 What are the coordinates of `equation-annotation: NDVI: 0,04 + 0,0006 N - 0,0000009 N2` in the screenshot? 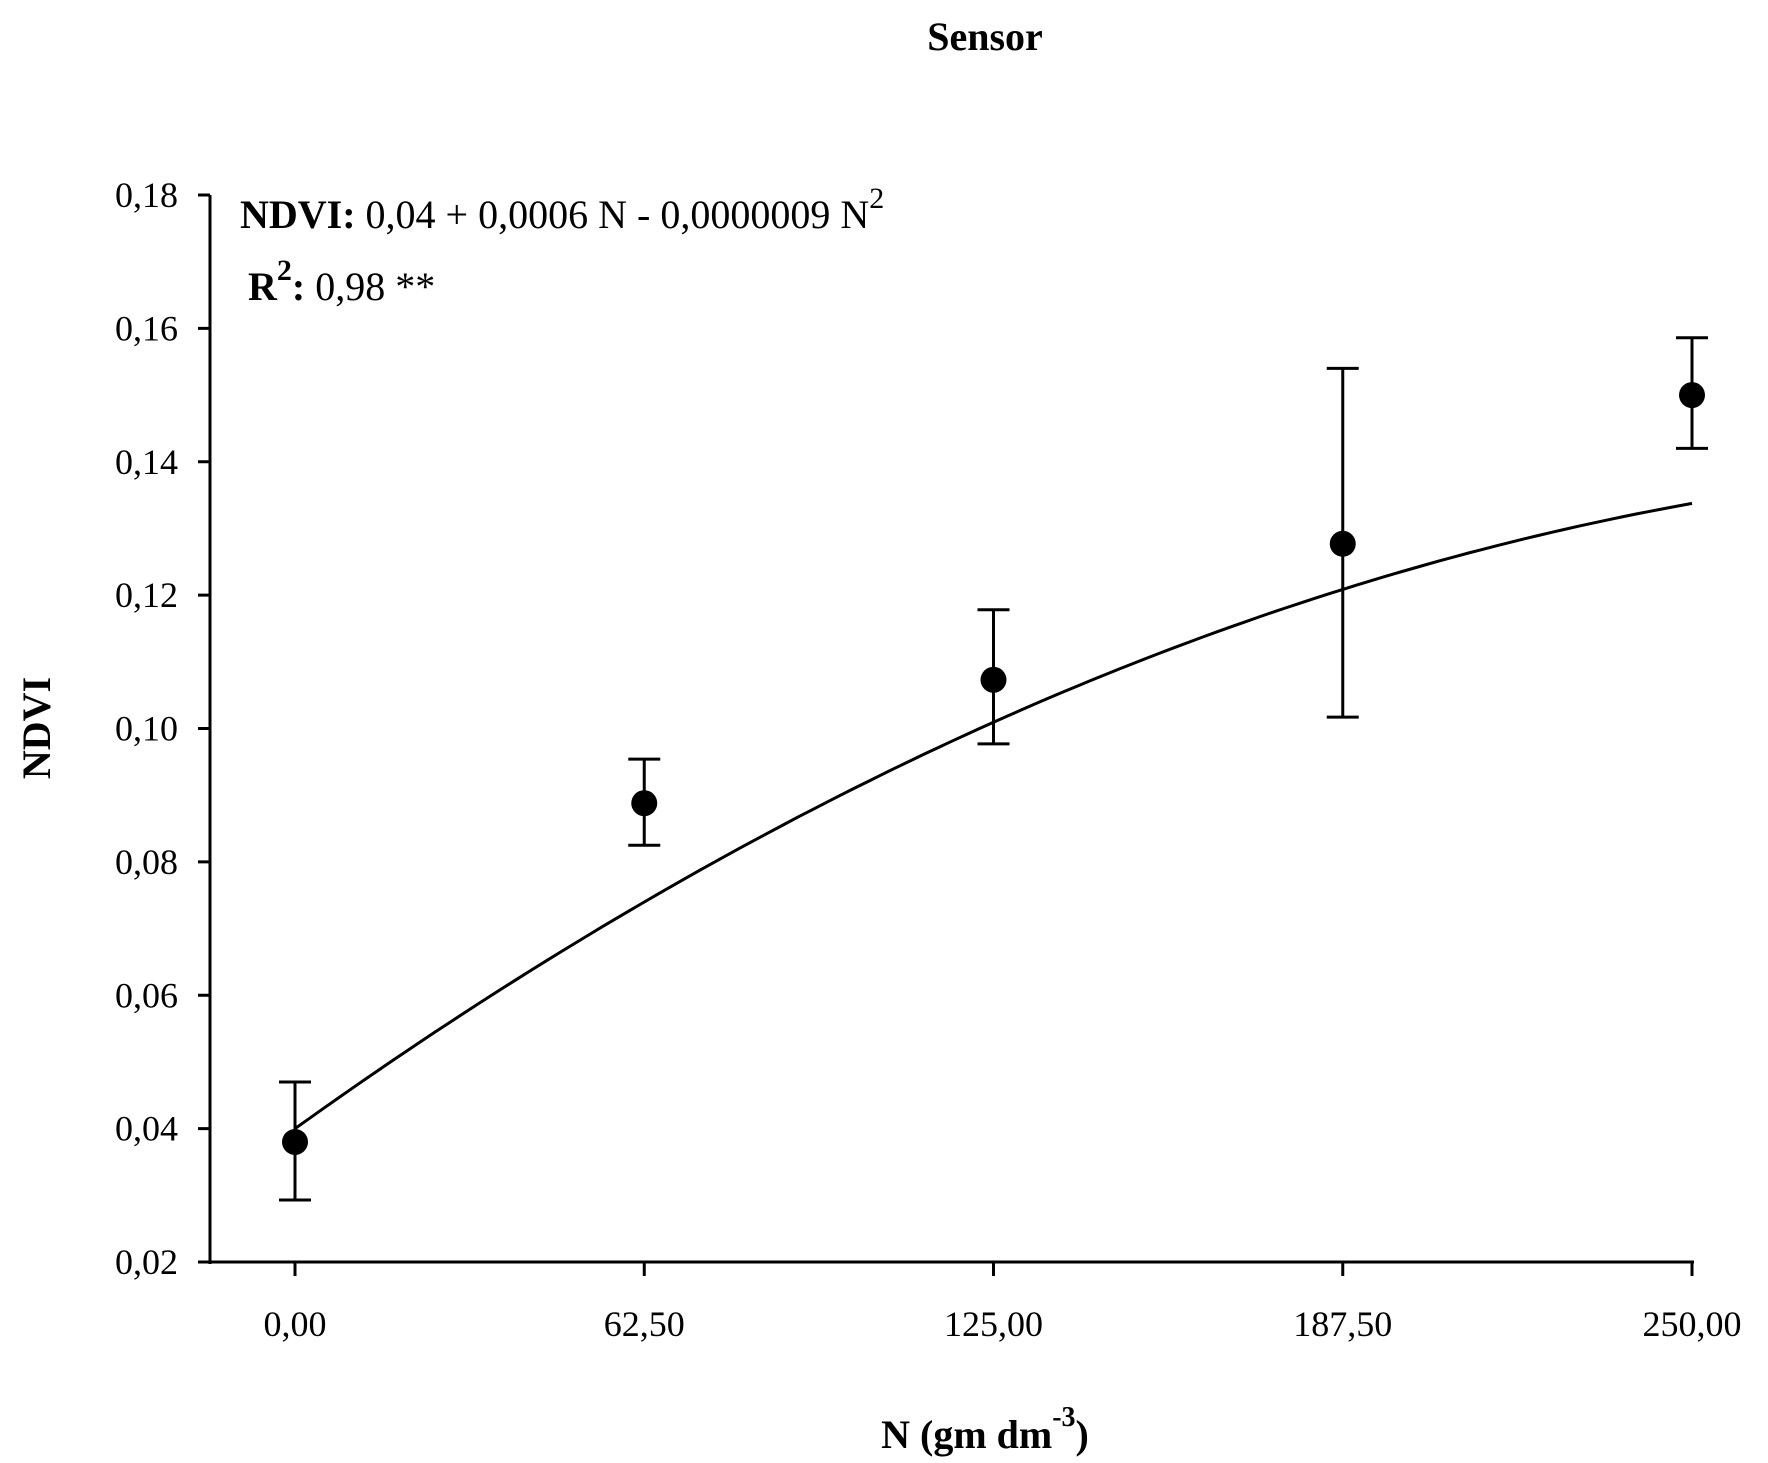 It's located at (562, 209).